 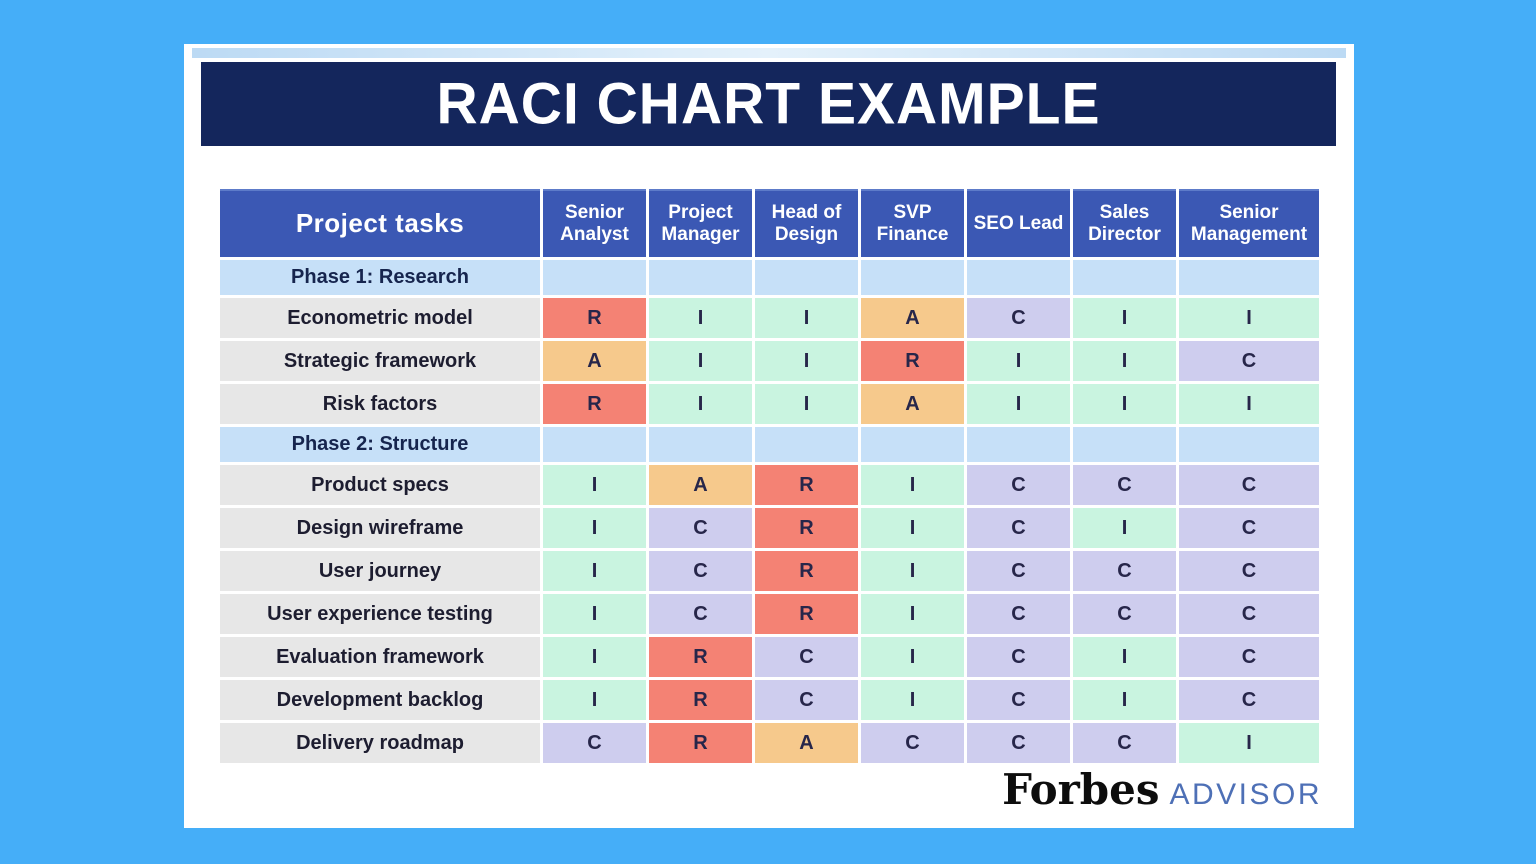 What do you see at coordinates (912, 223) in the screenshot?
I see `role-column-header: SVP Finance` at bounding box center [912, 223].